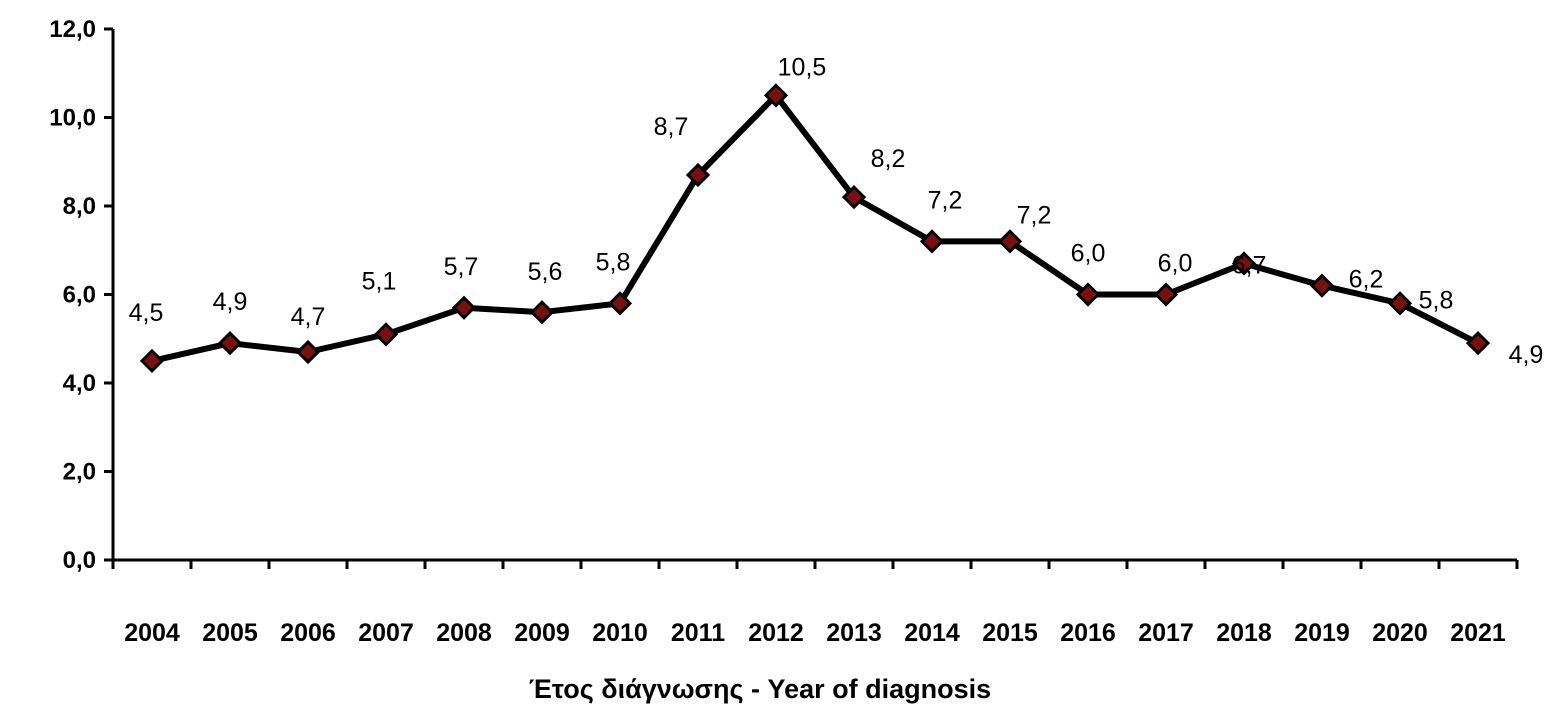 This screenshot has height=707, width=1557. What do you see at coordinates (854, 633) in the screenshot?
I see `x-tick-label: 2013` at bounding box center [854, 633].